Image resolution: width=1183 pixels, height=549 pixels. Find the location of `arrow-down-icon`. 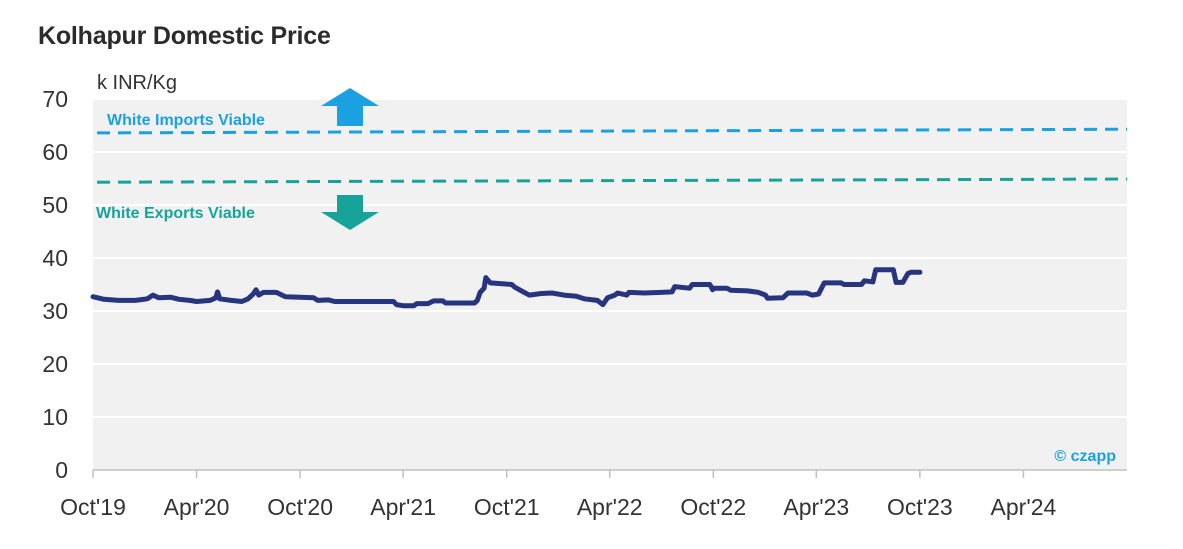

arrow-down-icon is located at coordinates (350, 212).